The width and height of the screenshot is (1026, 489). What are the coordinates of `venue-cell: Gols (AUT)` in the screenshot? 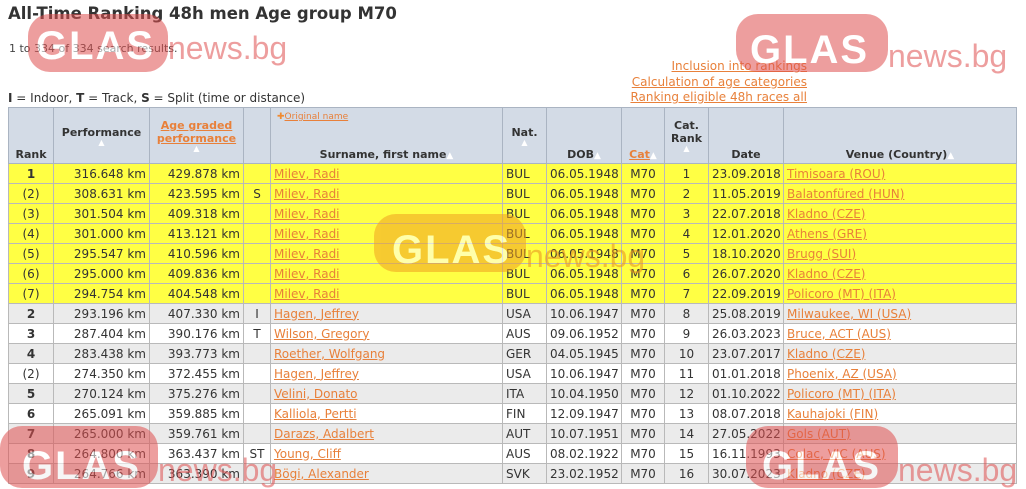 It's located at (900, 433).